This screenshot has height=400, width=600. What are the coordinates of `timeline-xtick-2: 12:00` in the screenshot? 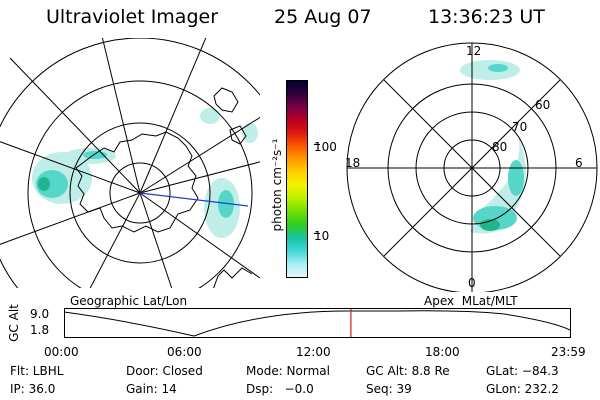 It's located at (313, 352).